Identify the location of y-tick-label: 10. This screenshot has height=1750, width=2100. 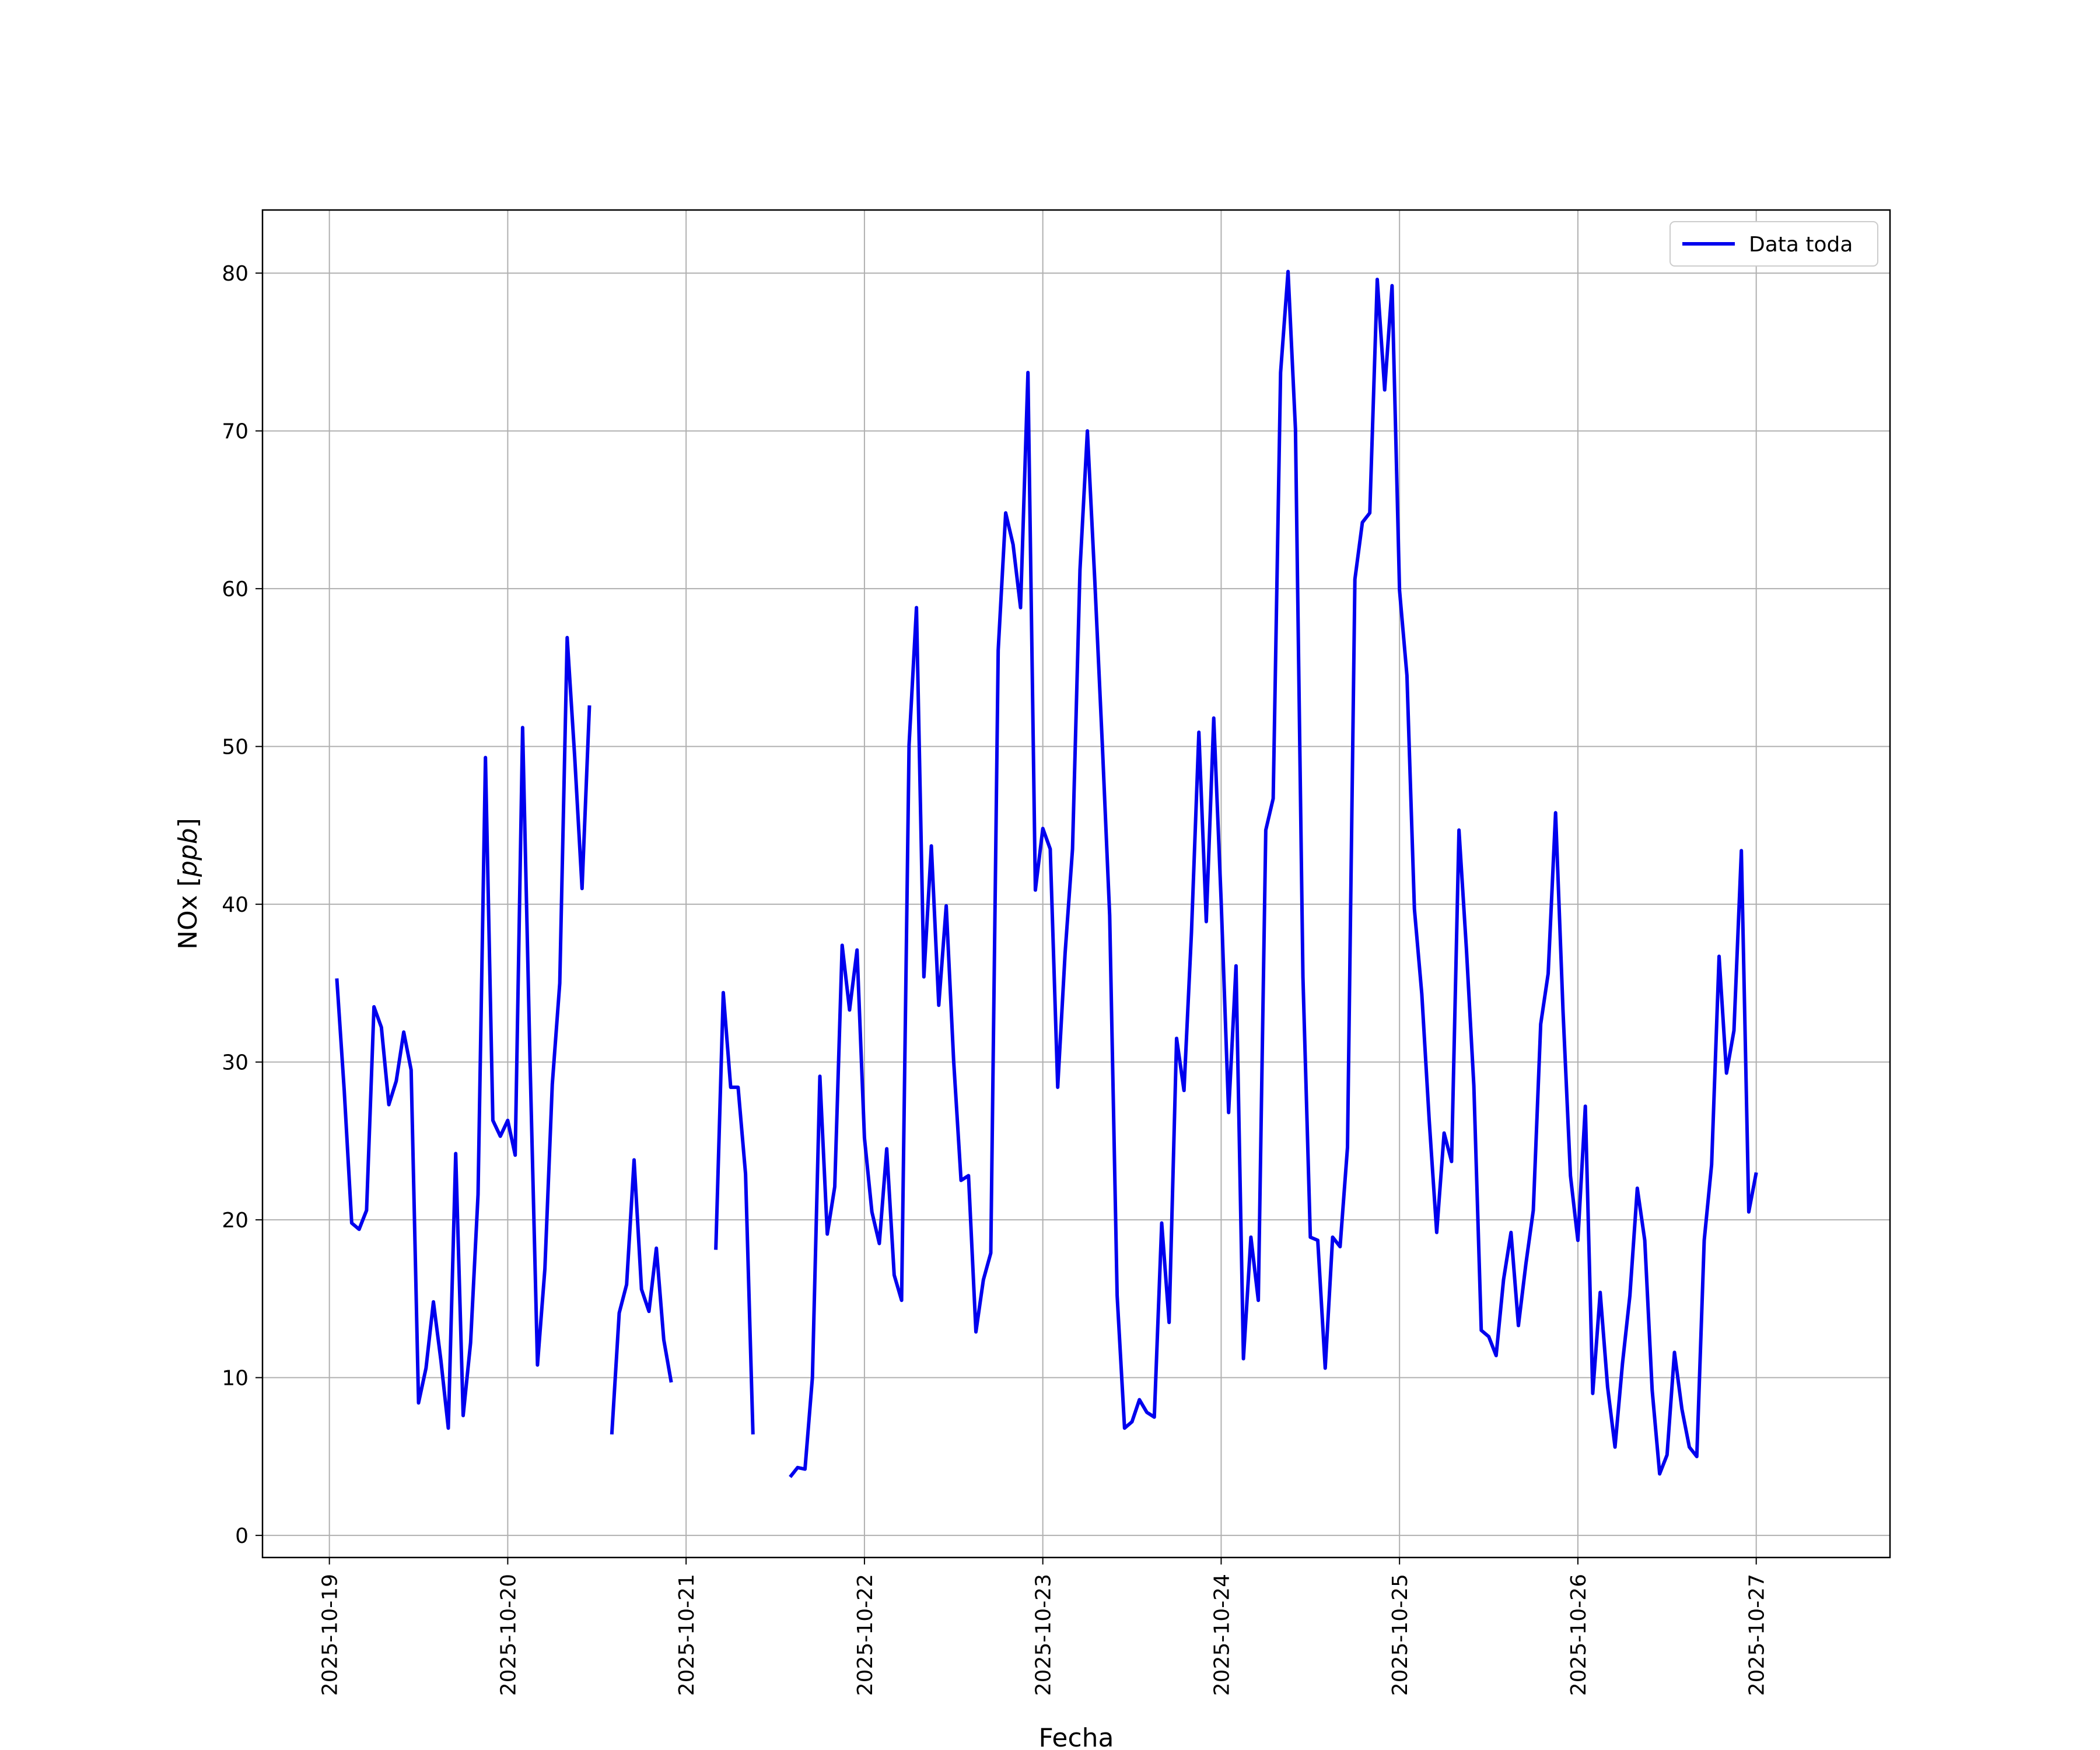
(235, 1379).